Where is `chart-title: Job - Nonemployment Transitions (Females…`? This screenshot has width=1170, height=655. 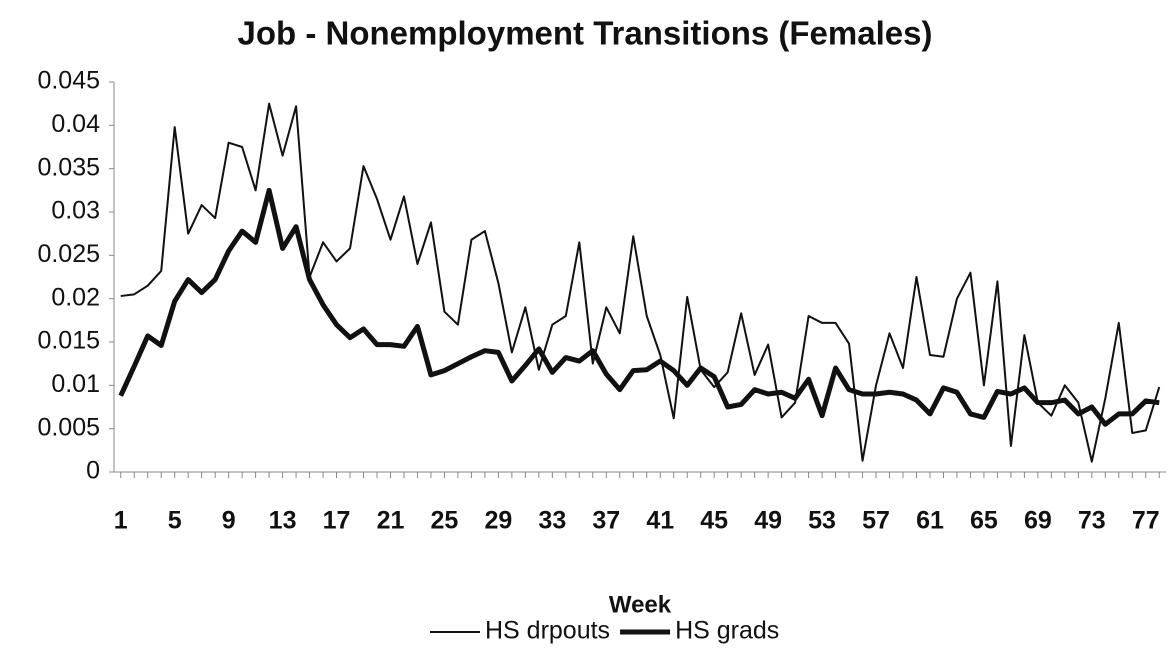
chart-title: Job - Nonemployment Transitions (Females… is located at coordinates (585, 33).